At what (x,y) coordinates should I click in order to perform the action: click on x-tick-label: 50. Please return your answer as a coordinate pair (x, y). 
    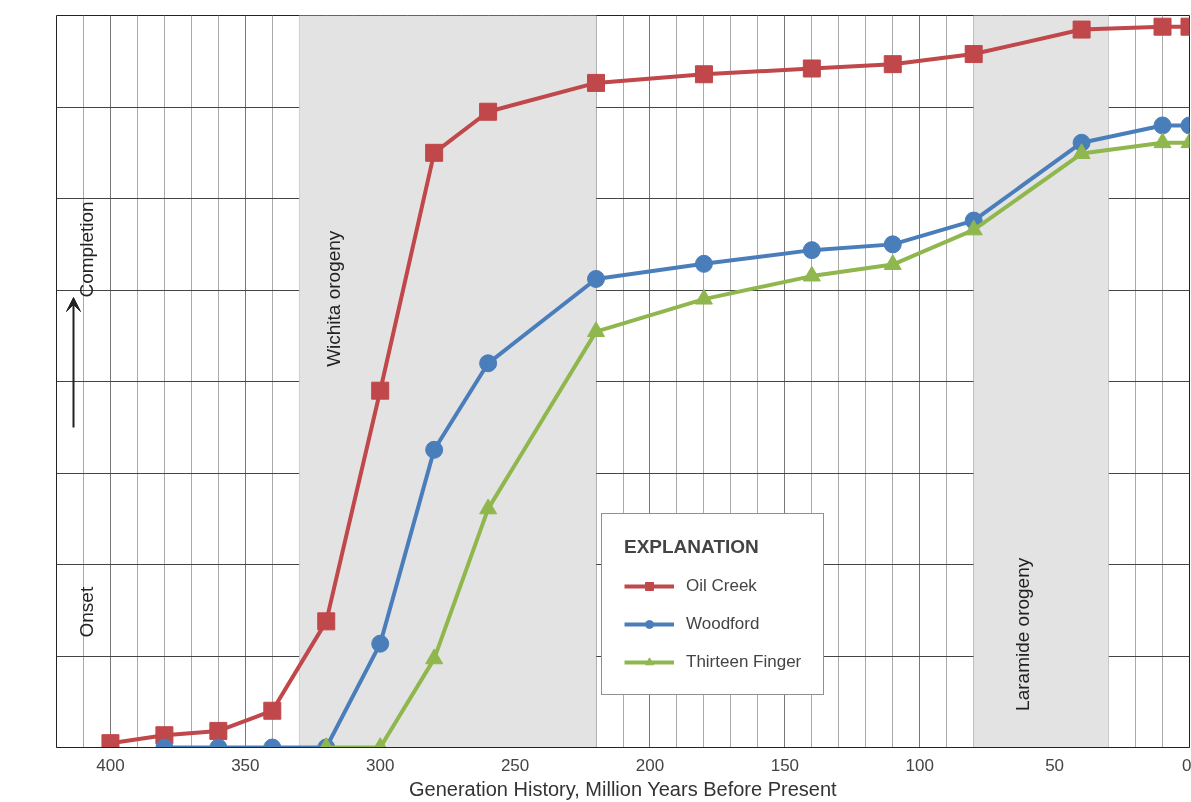
    Looking at the image, I should click on (1055, 765).